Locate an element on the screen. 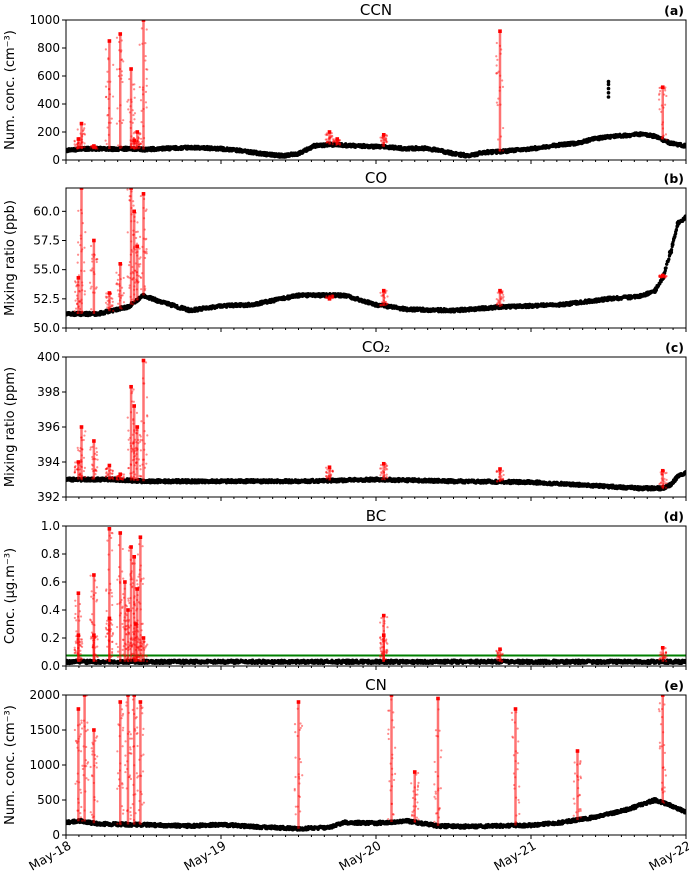 The image size is (689, 883). y-tick-label: 52.5 is located at coordinates (46, 299).